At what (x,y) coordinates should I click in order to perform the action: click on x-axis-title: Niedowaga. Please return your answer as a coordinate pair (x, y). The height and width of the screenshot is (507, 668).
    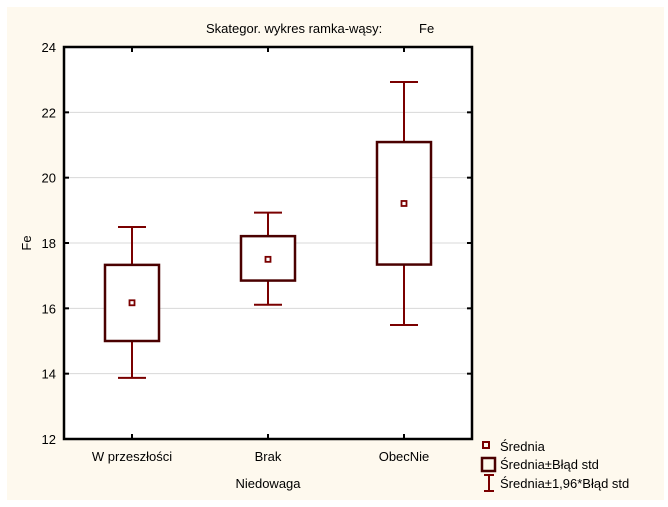
    Looking at the image, I should click on (268, 483).